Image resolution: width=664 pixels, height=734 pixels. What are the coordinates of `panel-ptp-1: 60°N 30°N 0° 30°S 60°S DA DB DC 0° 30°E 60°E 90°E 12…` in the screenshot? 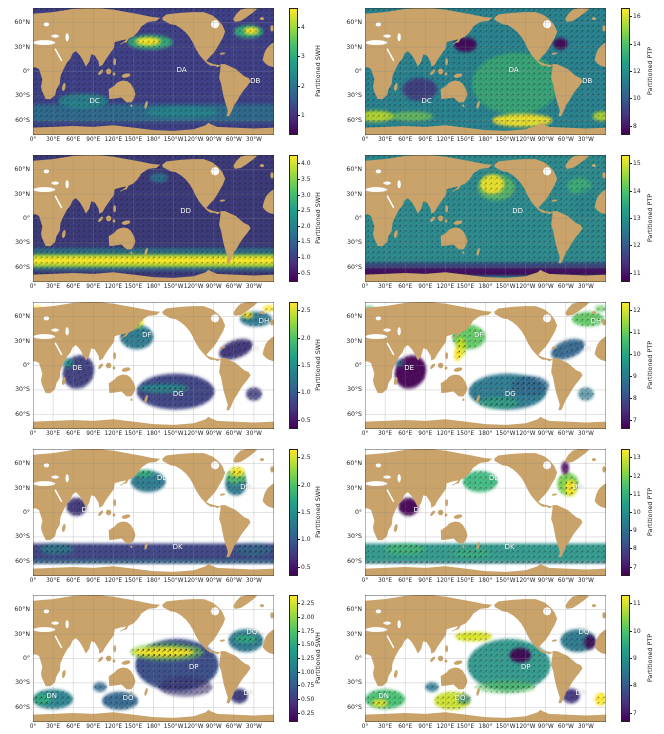 It's located at (498, 73).